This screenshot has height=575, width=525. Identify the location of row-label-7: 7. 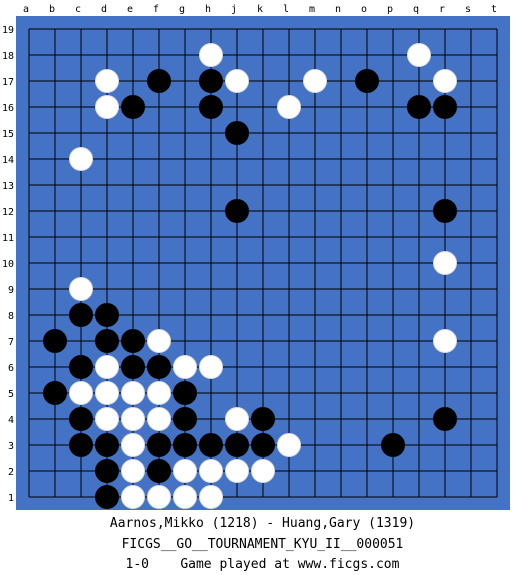
(11, 342).